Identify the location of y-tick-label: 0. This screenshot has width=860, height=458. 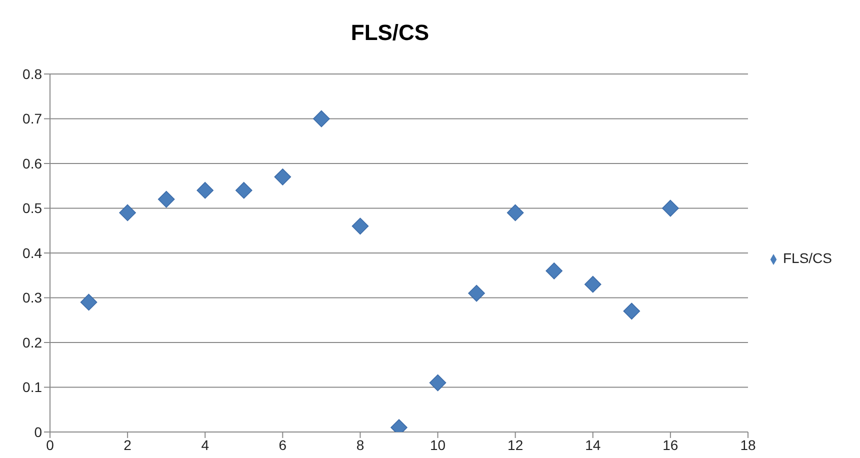
(38, 432).